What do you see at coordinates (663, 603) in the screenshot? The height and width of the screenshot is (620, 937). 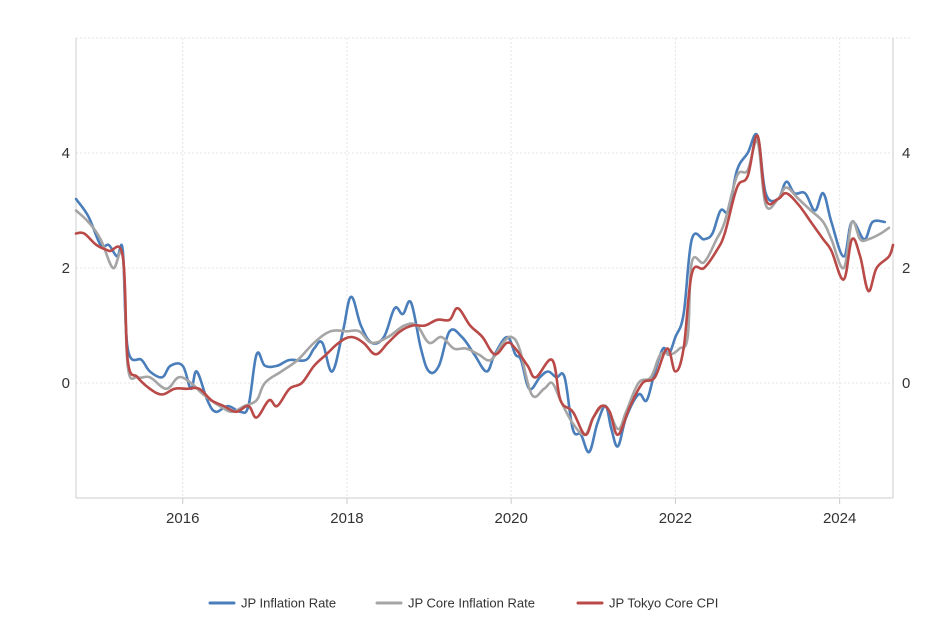 I see `legend-label: JP Tokyo Core CPI` at bounding box center [663, 603].